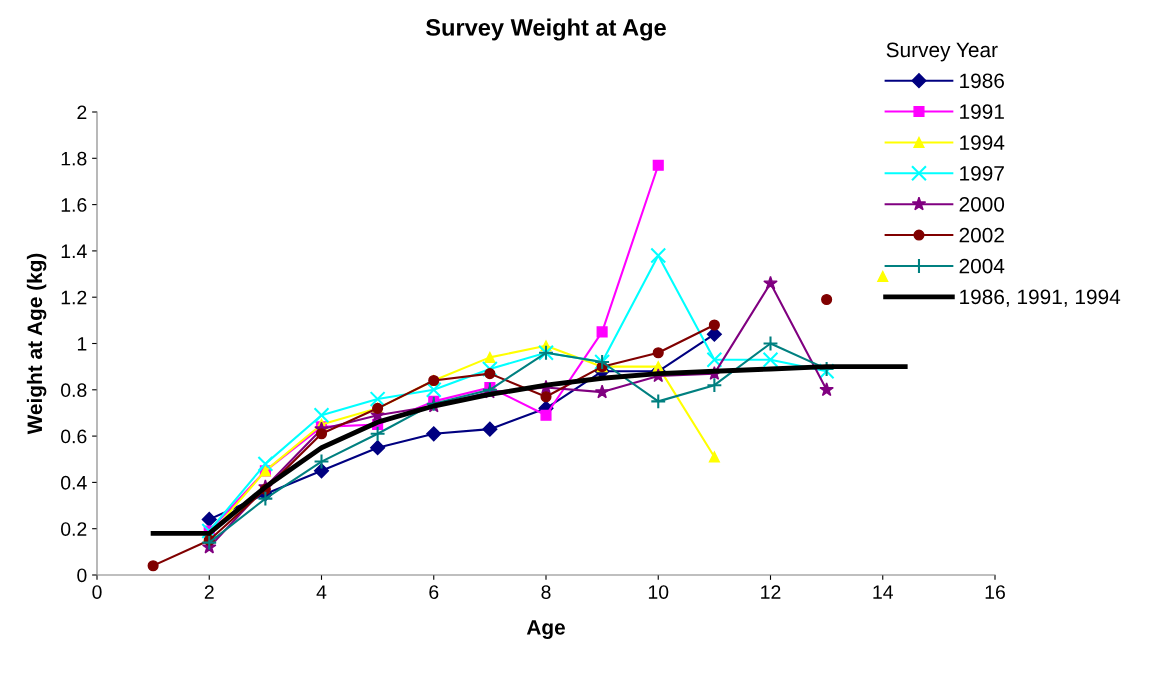 The height and width of the screenshot is (673, 1162). What do you see at coordinates (942, 52) in the screenshot?
I see `legend-title: Survey Year` at bounding box center [942, 52].